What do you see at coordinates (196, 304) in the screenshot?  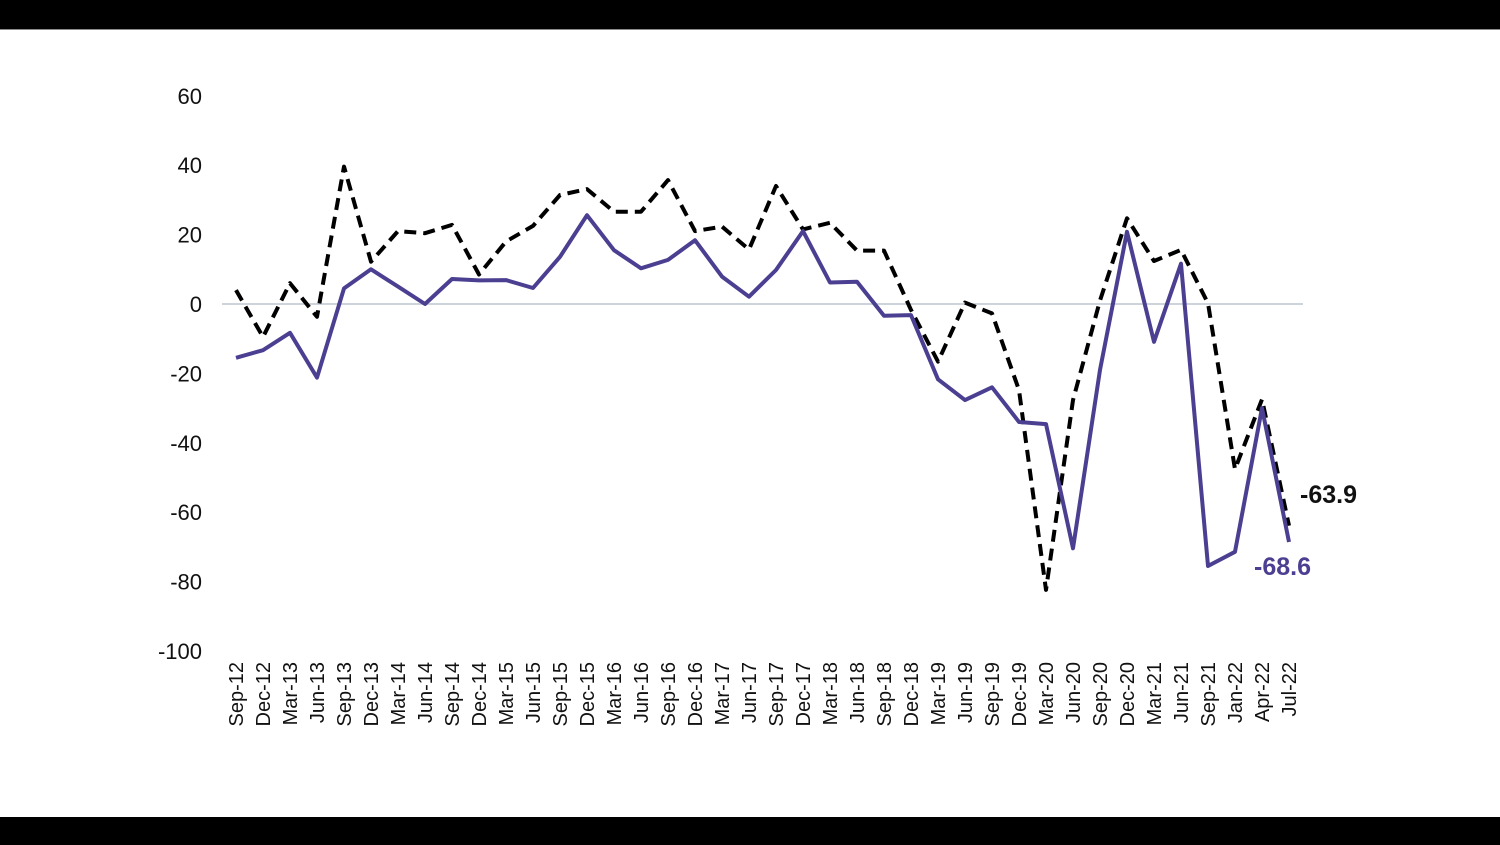 I see `y-tick-label: 0` at bounding box center [196, 304].